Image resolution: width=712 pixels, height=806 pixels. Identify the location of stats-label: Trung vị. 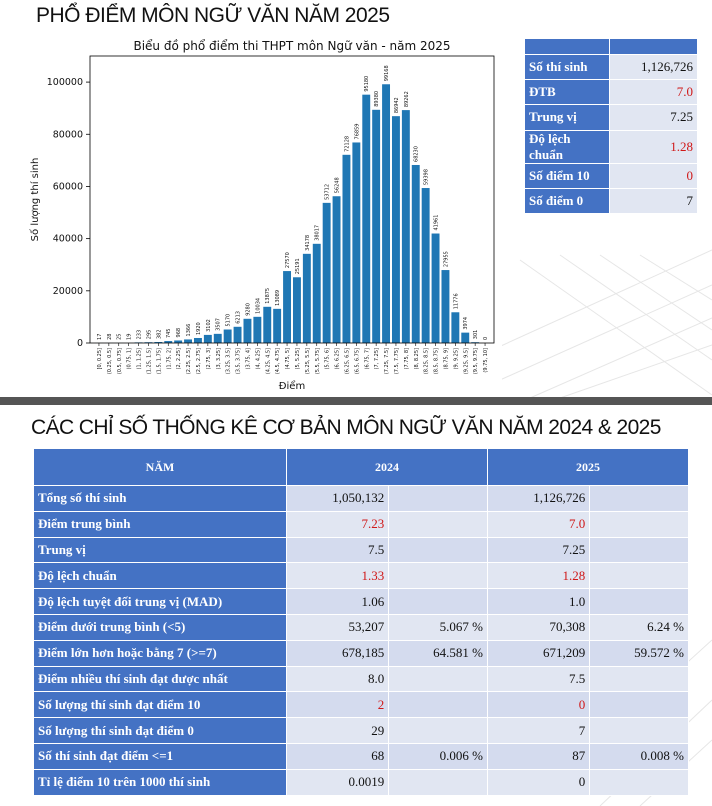
(567, 117).